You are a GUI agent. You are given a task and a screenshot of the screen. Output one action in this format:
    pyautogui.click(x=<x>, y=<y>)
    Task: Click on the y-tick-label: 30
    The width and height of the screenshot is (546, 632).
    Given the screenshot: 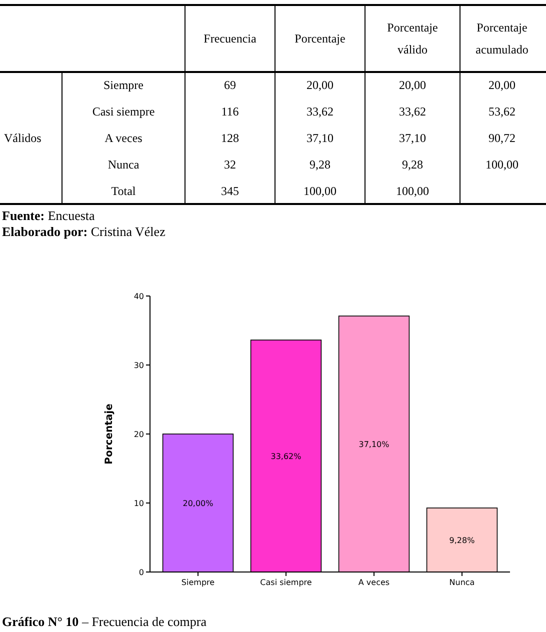 What is the action you would take?
    pyautogui.click(x=139, y=365)
    